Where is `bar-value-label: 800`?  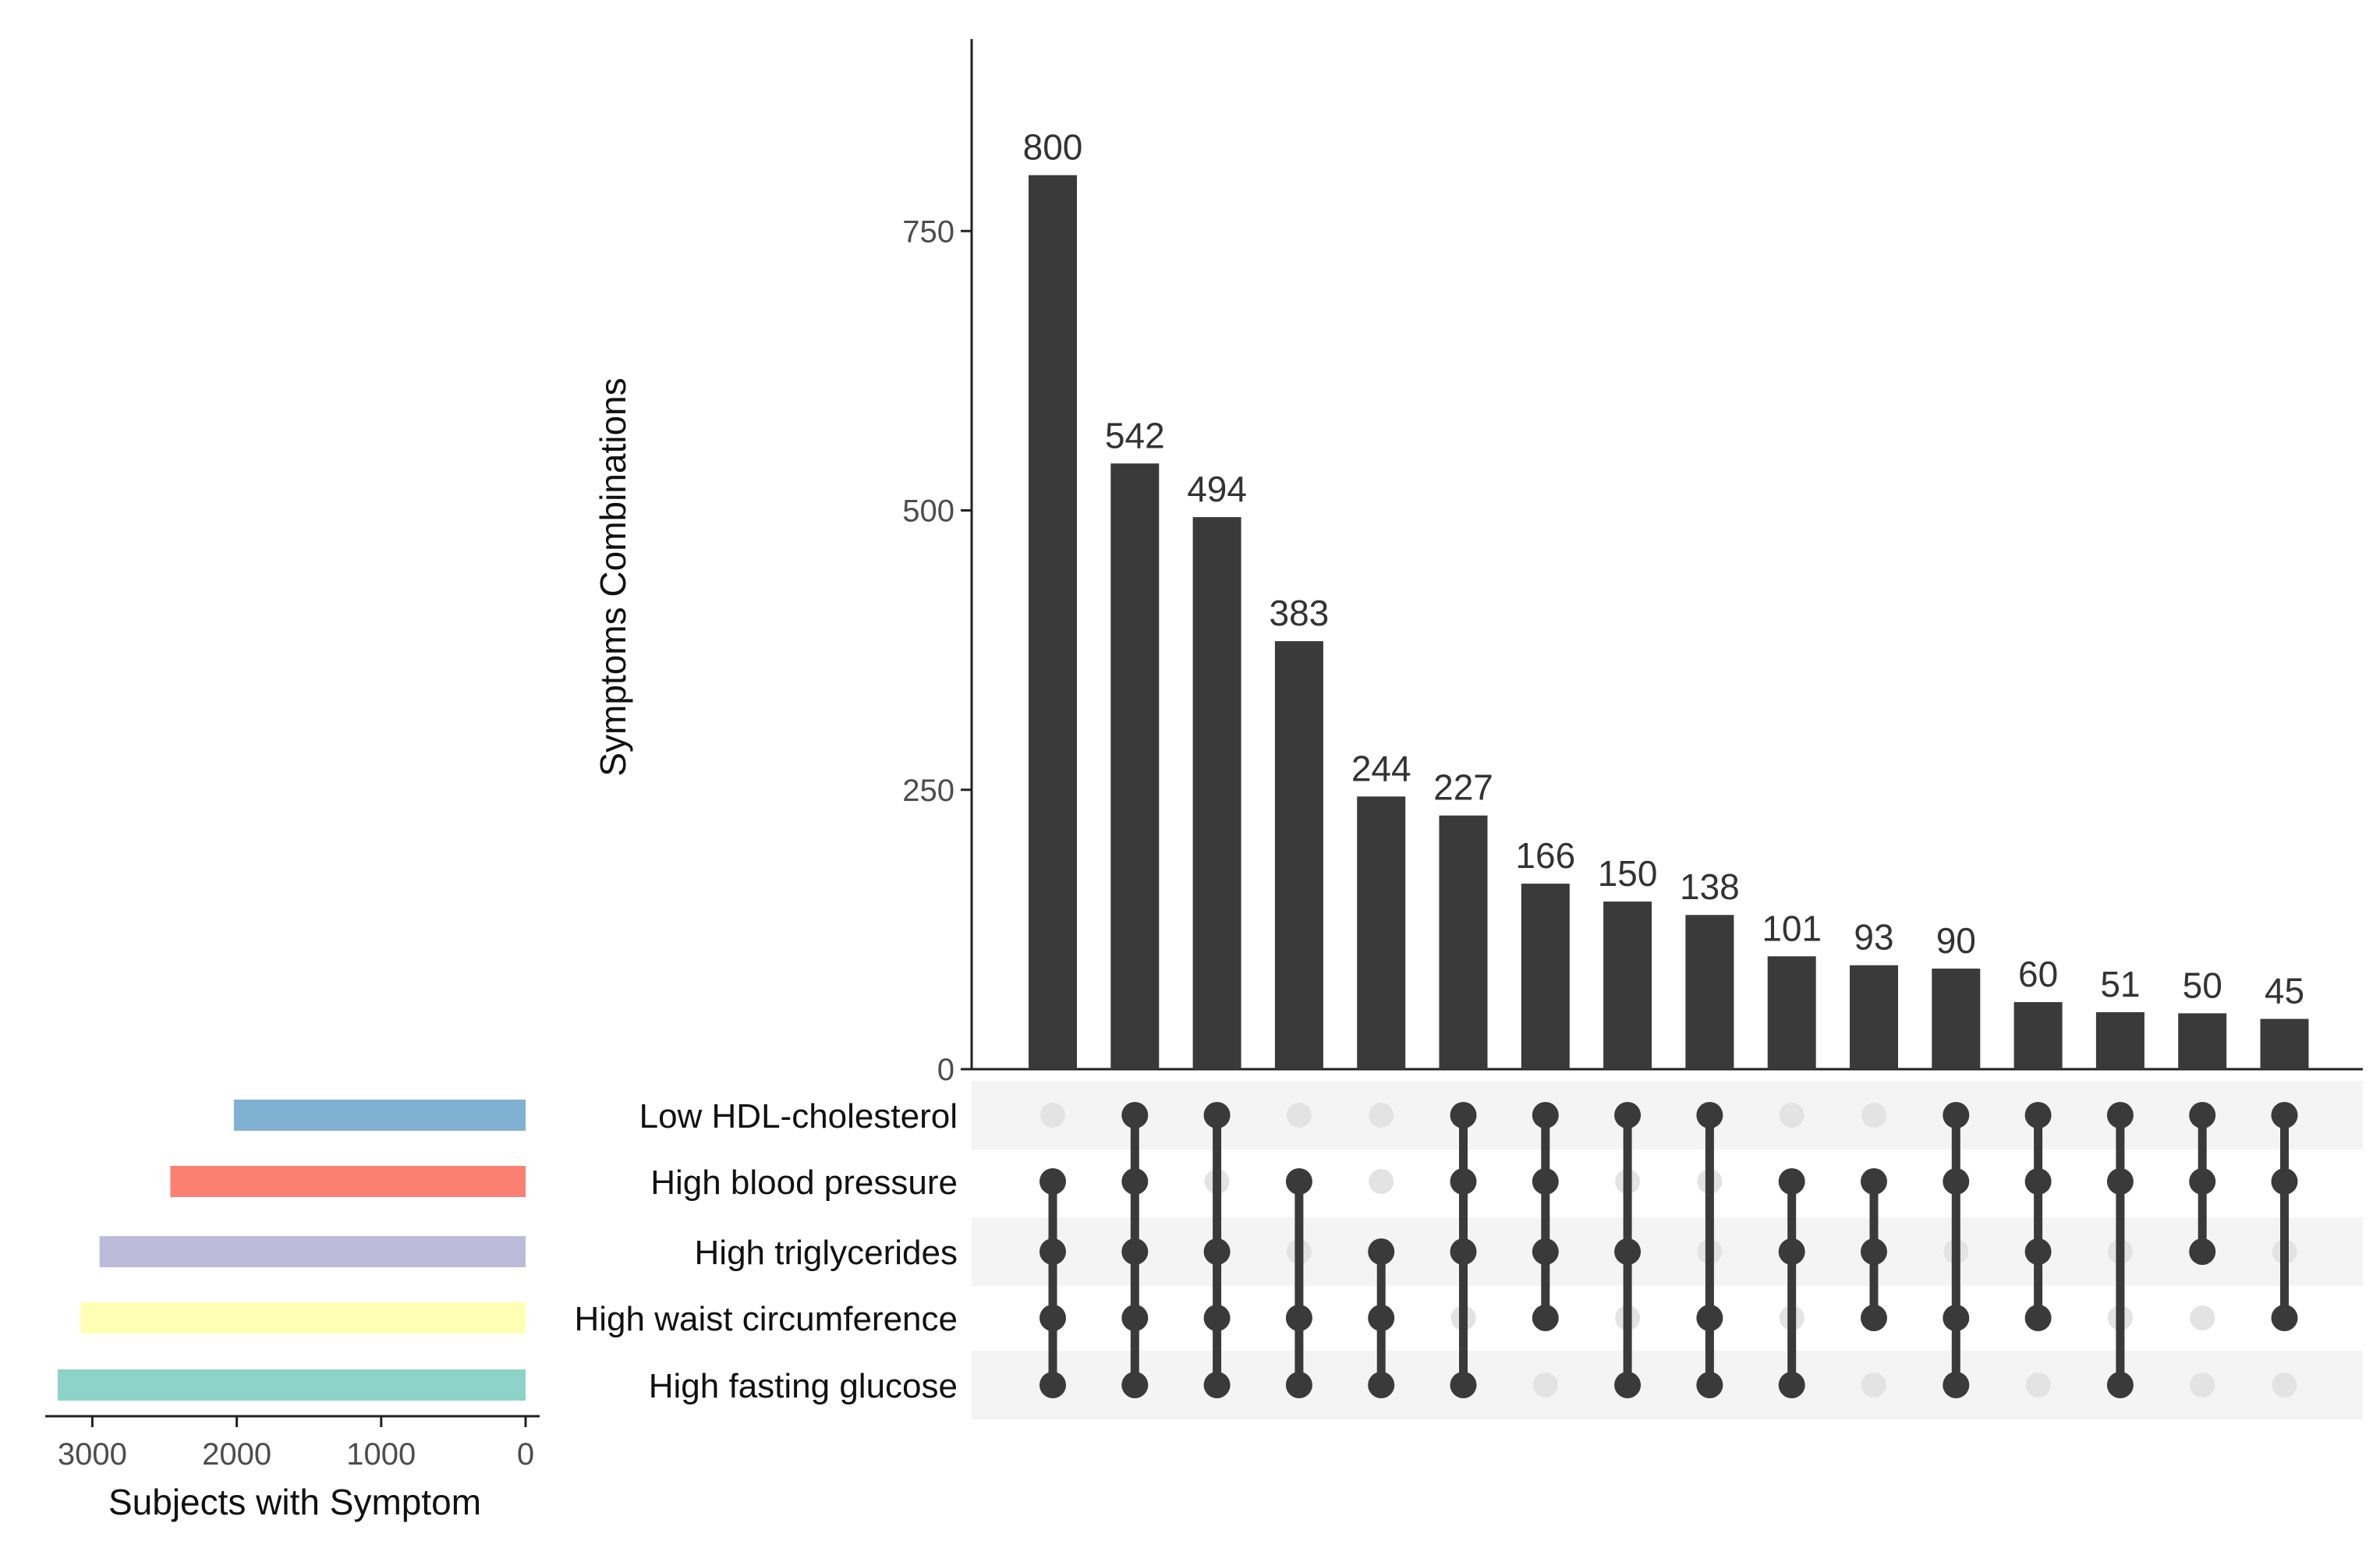 bar-value-label: 800 is located at coordinates (1053, 147).